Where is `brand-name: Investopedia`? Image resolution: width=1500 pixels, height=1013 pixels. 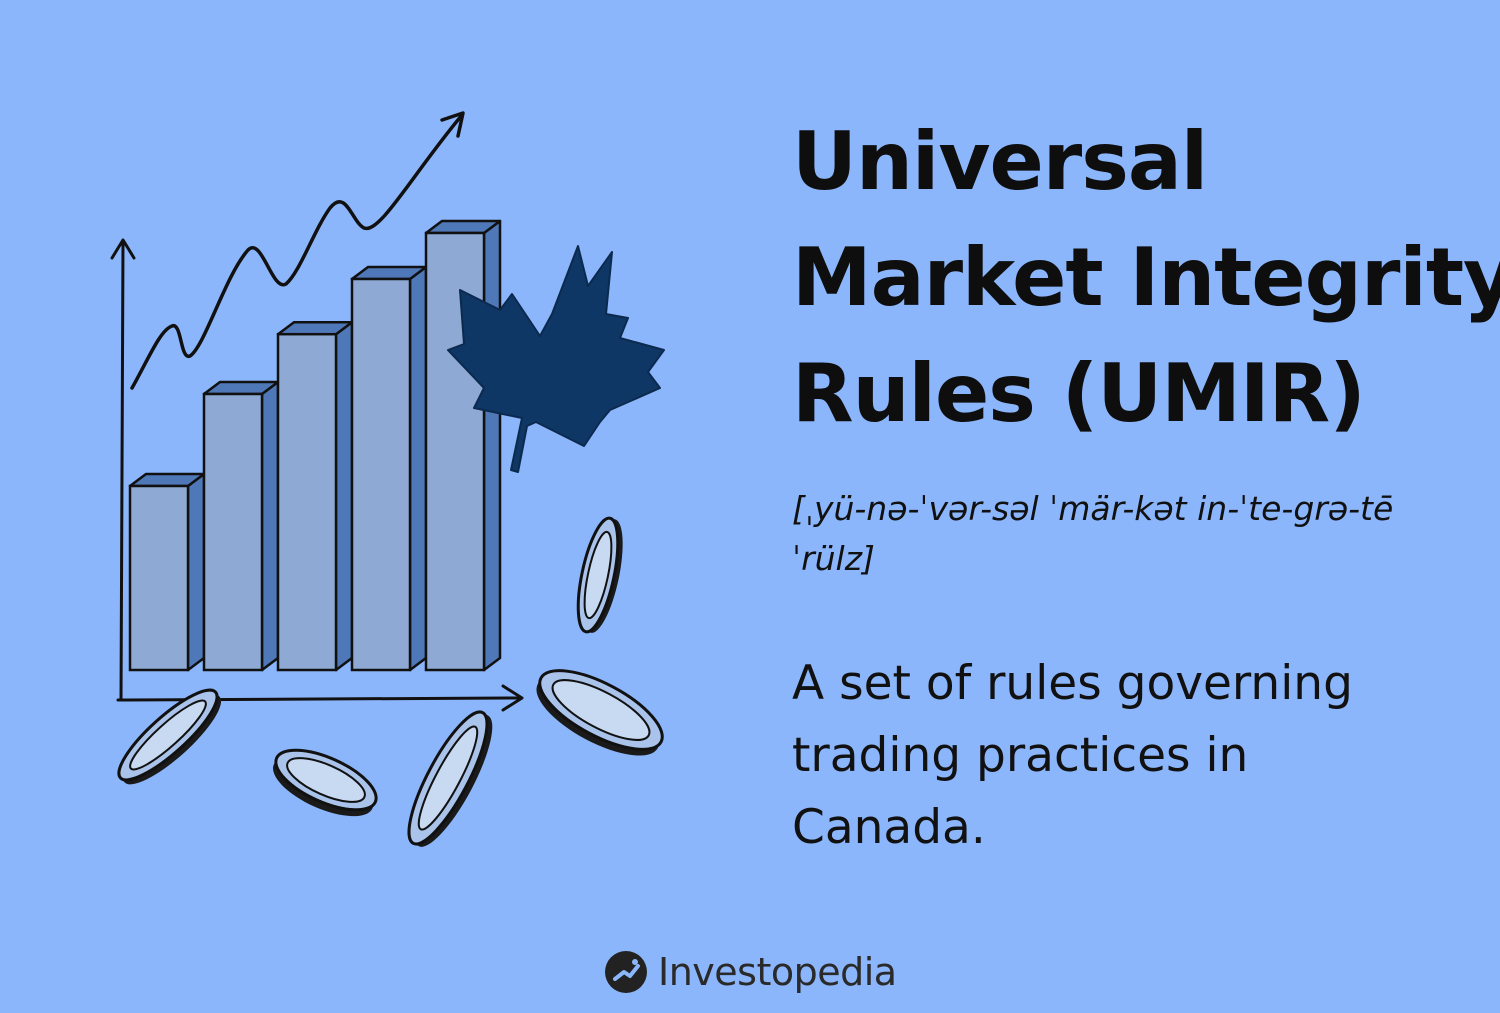 brand-name: Investopedia is located at coordinates (777, 972).